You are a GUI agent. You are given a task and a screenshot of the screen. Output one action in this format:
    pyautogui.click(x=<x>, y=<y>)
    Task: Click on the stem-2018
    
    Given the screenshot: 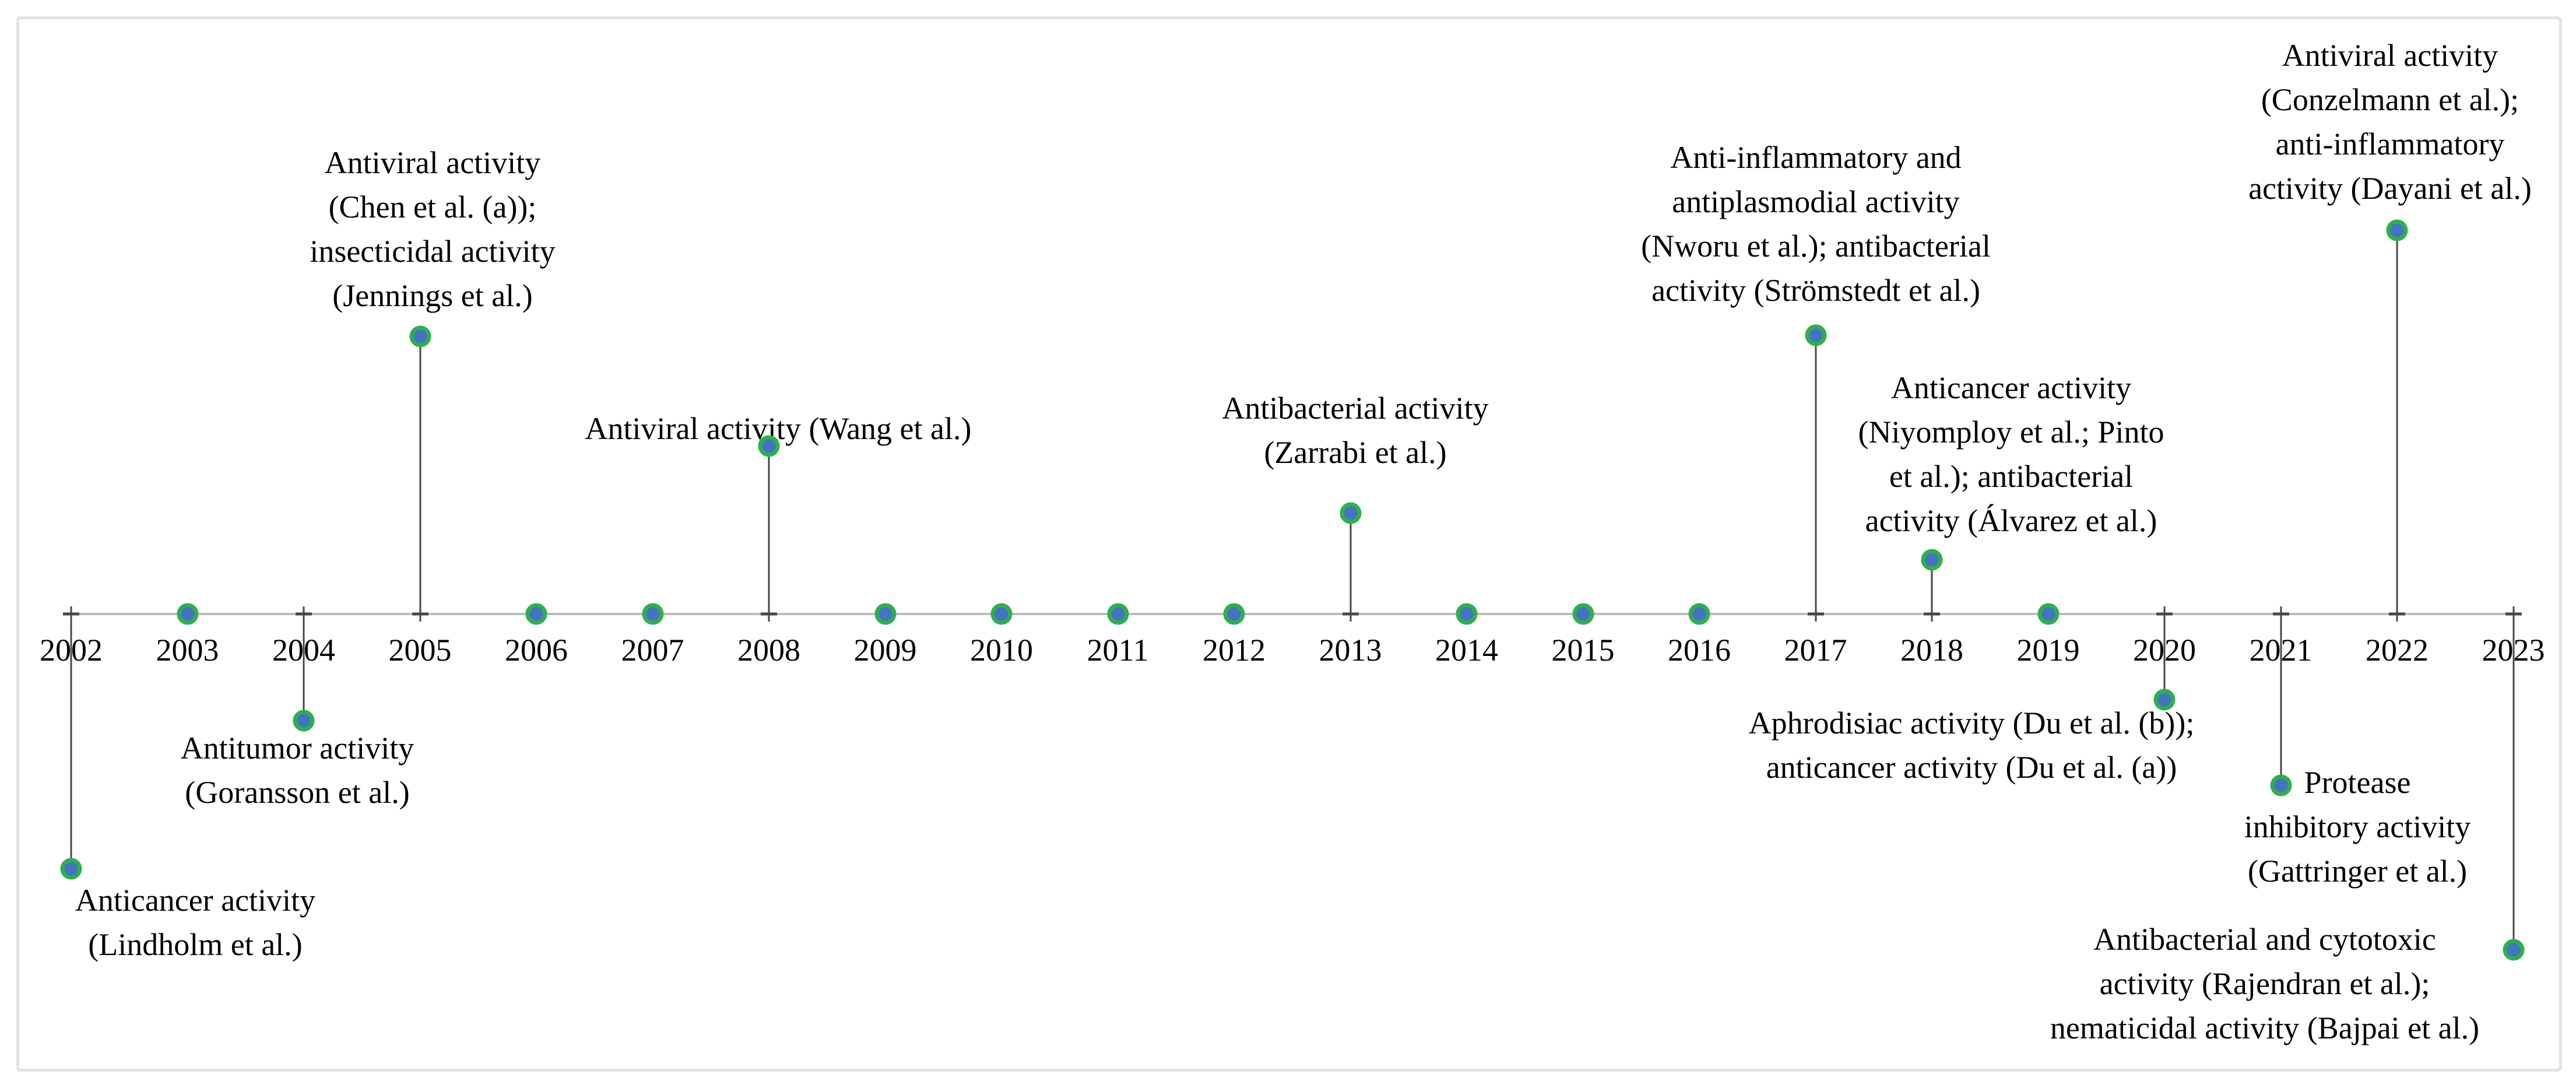 What is the action you would take?
    pyautogui.click(x=1932, y=591)
    